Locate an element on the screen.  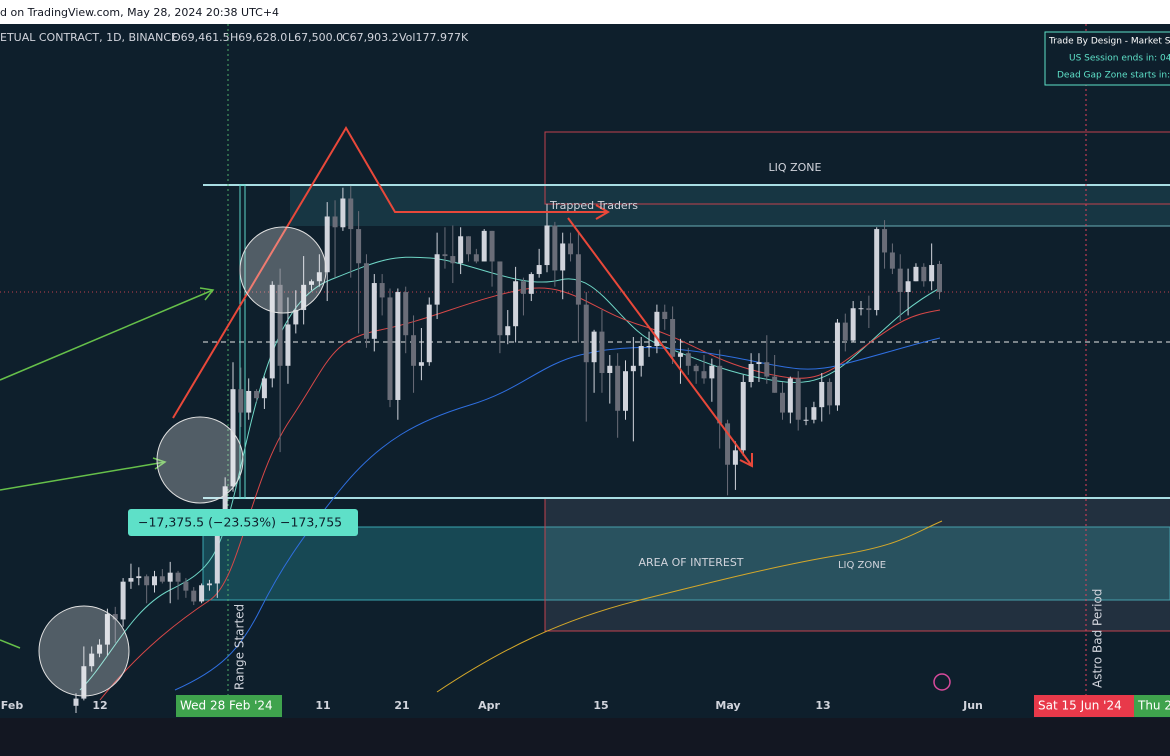
zone-band is located at coordinates (730, 205).